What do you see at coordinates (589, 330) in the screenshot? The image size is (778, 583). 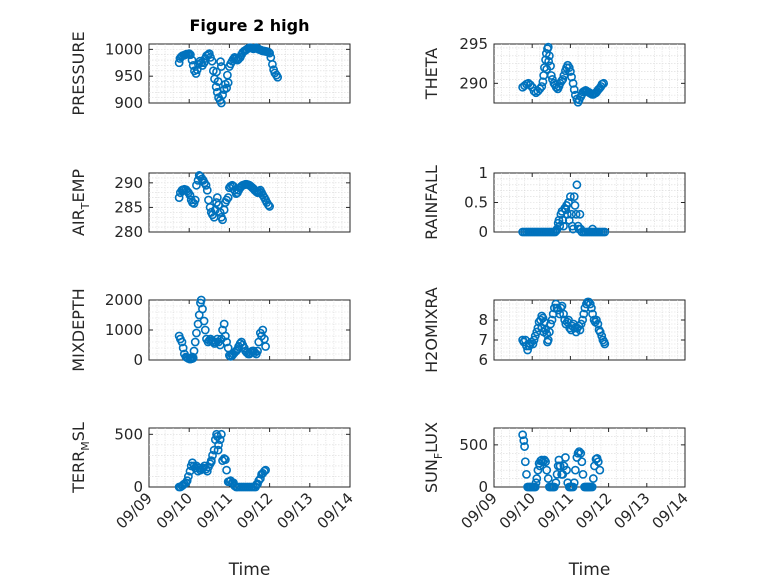 I see `axes-box-h2omixra` at bounding box center [589, 330].